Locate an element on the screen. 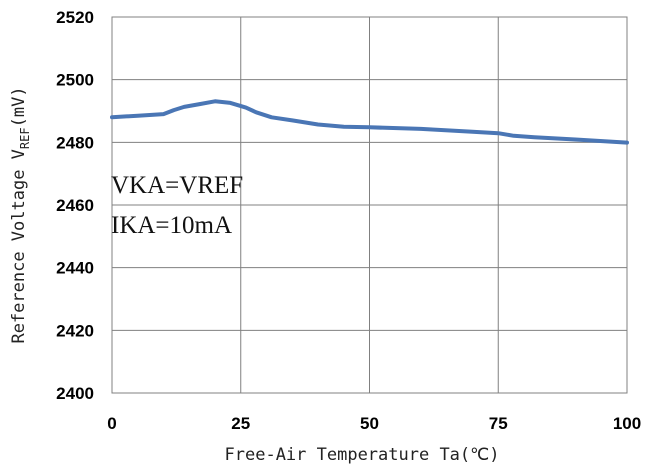 The width and height of the screenshot is (646, 468). x-tick-label: 25 is located at coordinates (240, 423).